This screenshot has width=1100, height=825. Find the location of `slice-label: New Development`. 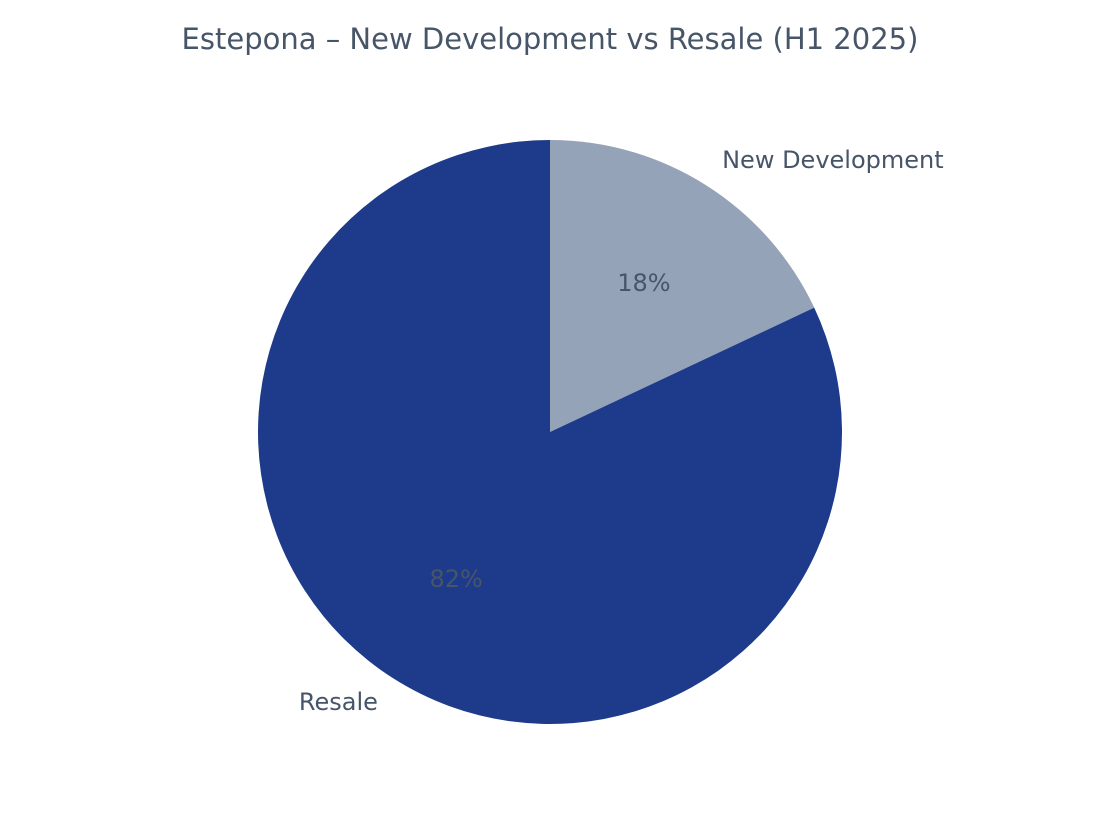

slice-label: New Development is located at coordinates (833, 160).